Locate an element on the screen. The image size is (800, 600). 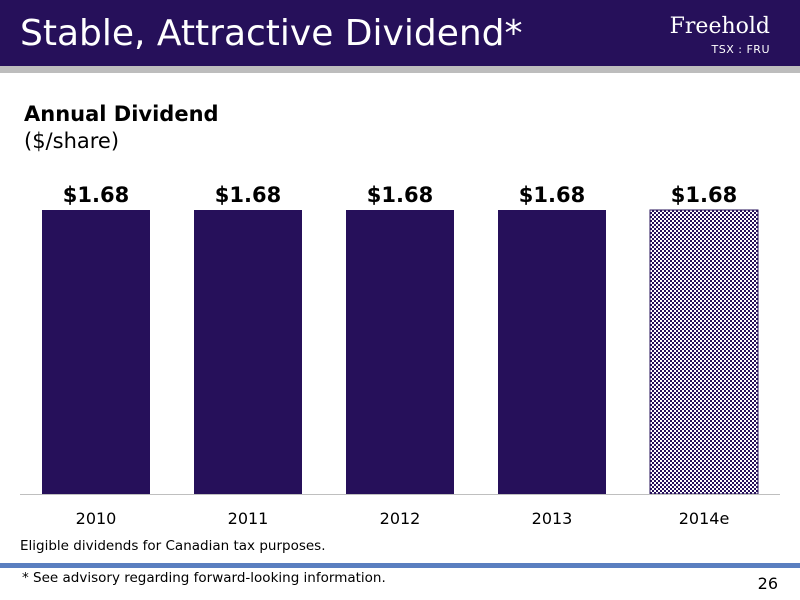
x-tick-label-2012: 2012 is located at coordinates (400, 518).